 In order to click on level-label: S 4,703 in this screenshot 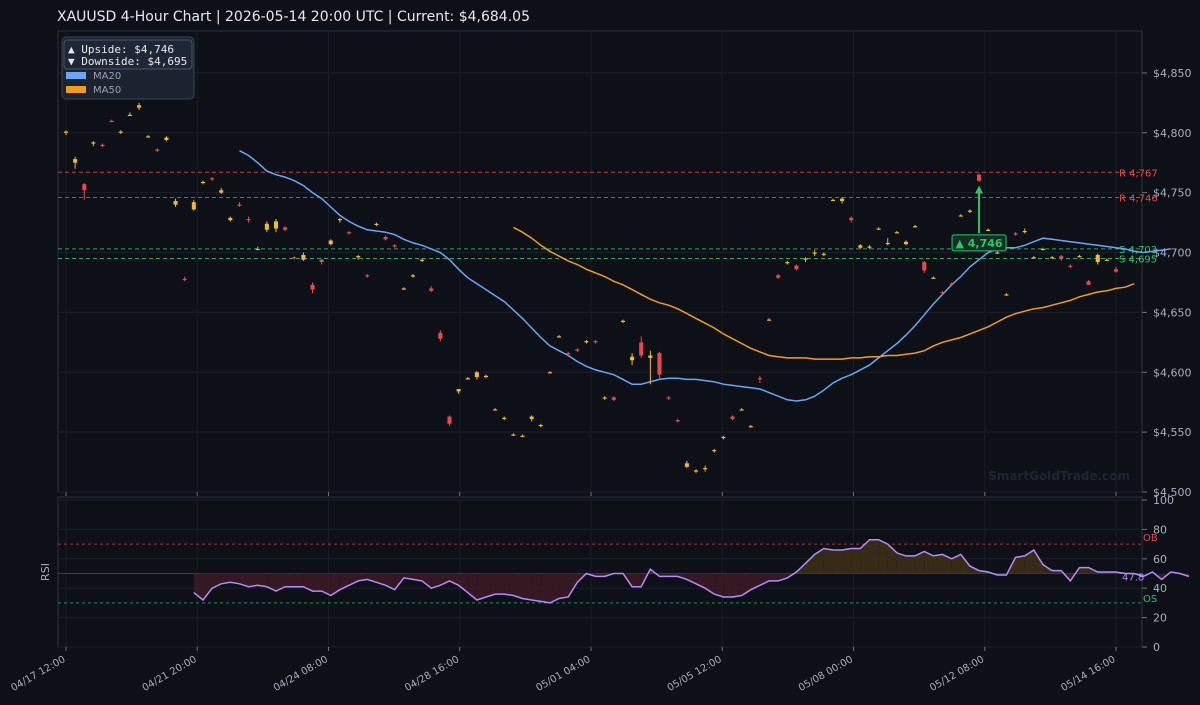, I will do `click(1138, 250)`.